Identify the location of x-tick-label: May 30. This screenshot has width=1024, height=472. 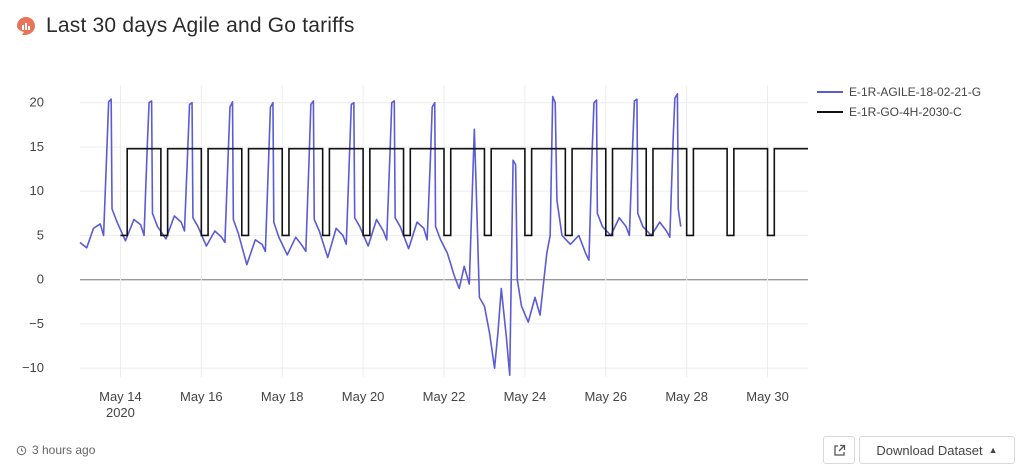
(767, 396).